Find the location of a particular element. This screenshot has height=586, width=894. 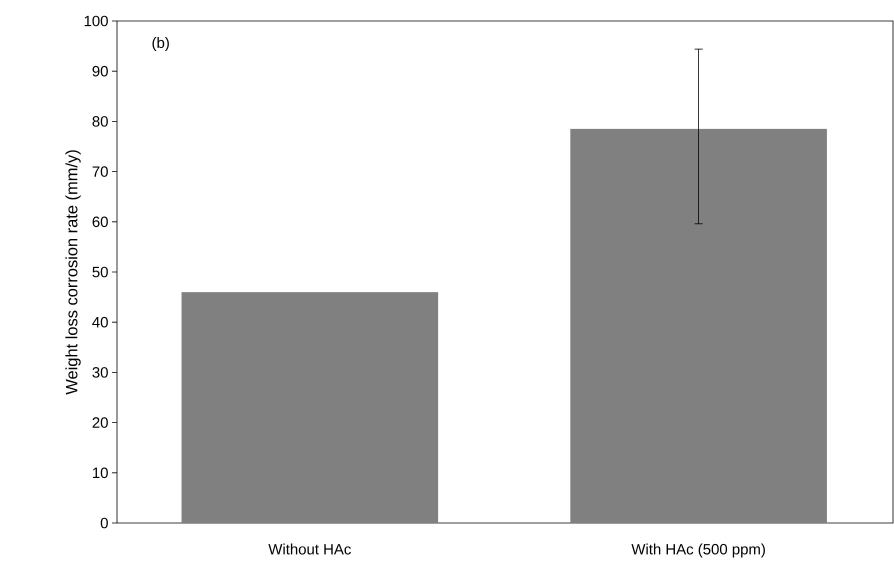

annotation: (b) is located at coordinates (160, 44).